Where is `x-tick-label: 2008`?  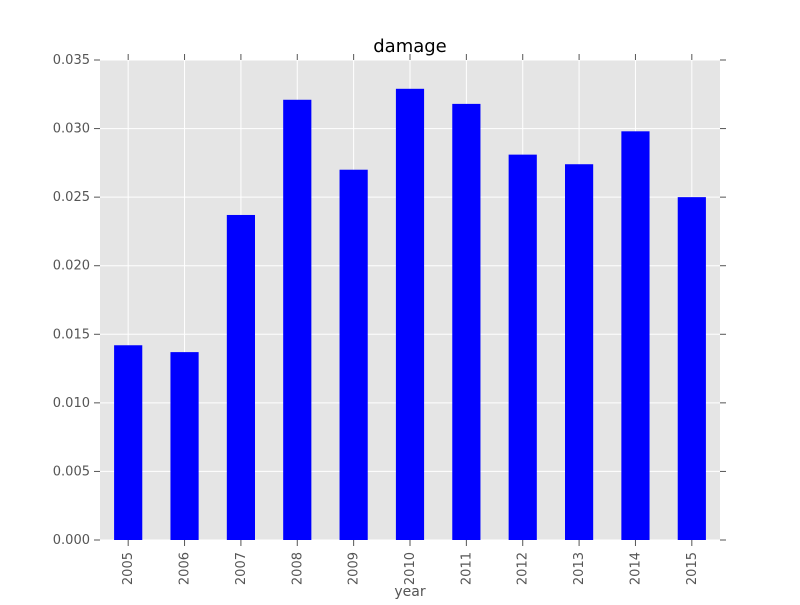 x-tick-label: 2008 is located at coordinates (297, 568).